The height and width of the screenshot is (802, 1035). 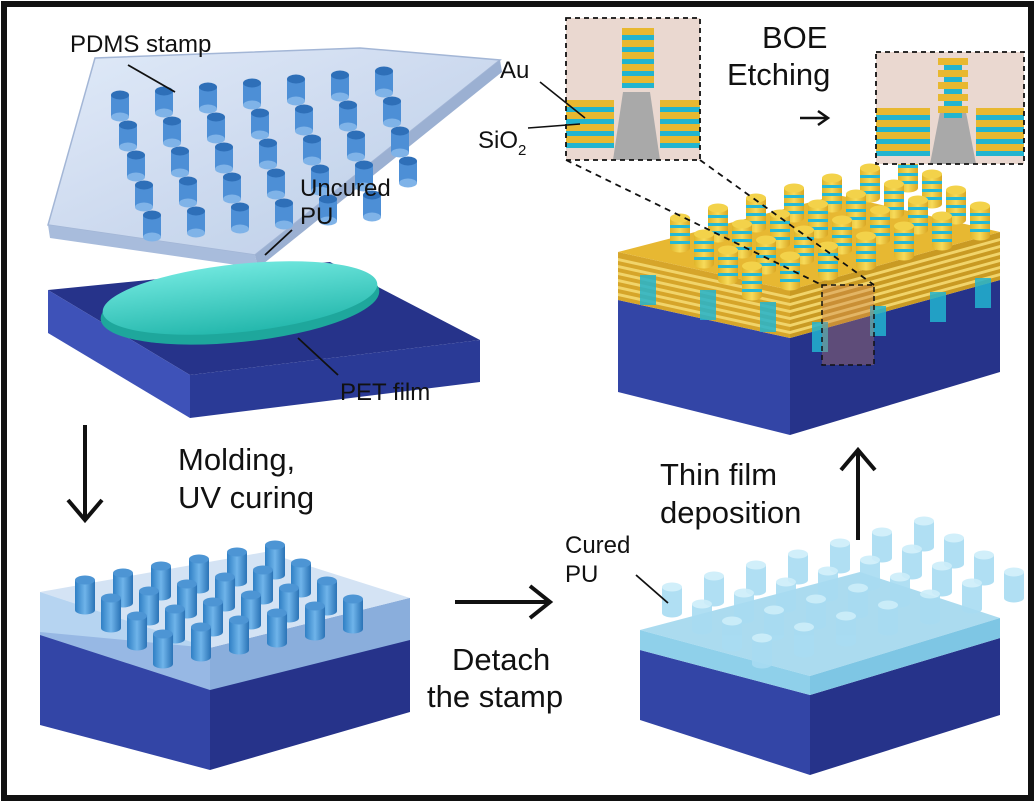 What do you see at coordinates (778, 74) in the screenshot?
I see `boe-label-line2: Etching` at bounding box center [778, 74].